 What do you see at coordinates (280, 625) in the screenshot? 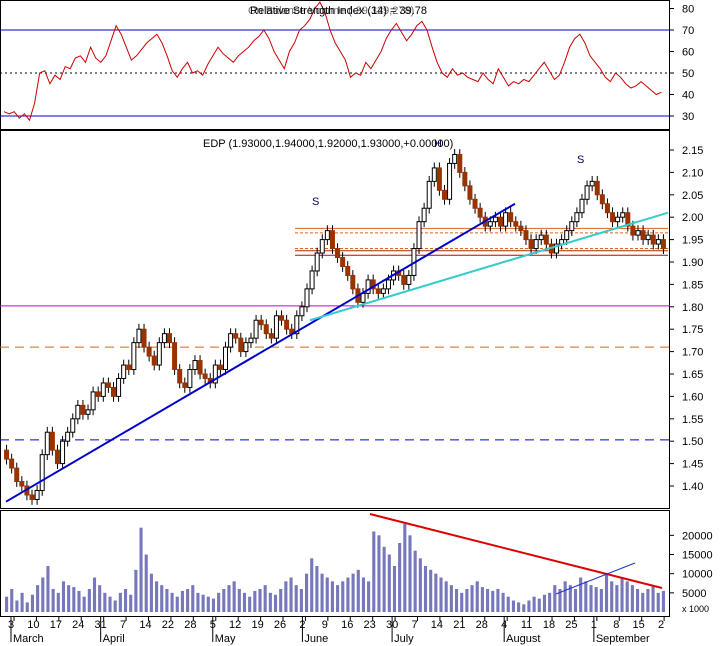
I see `x-day-label: 26` at bounding box center [280, 625].